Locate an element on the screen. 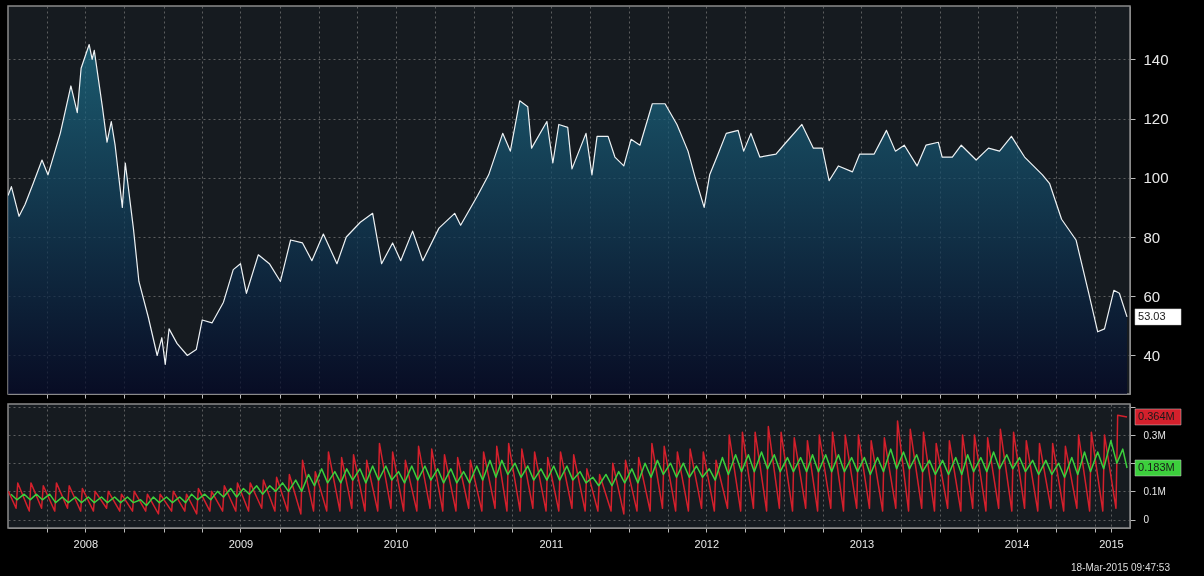 The height and width of the screenshot is (576, 1204). y-tick-label: 0.3M is located at coordinates (1154, 435).